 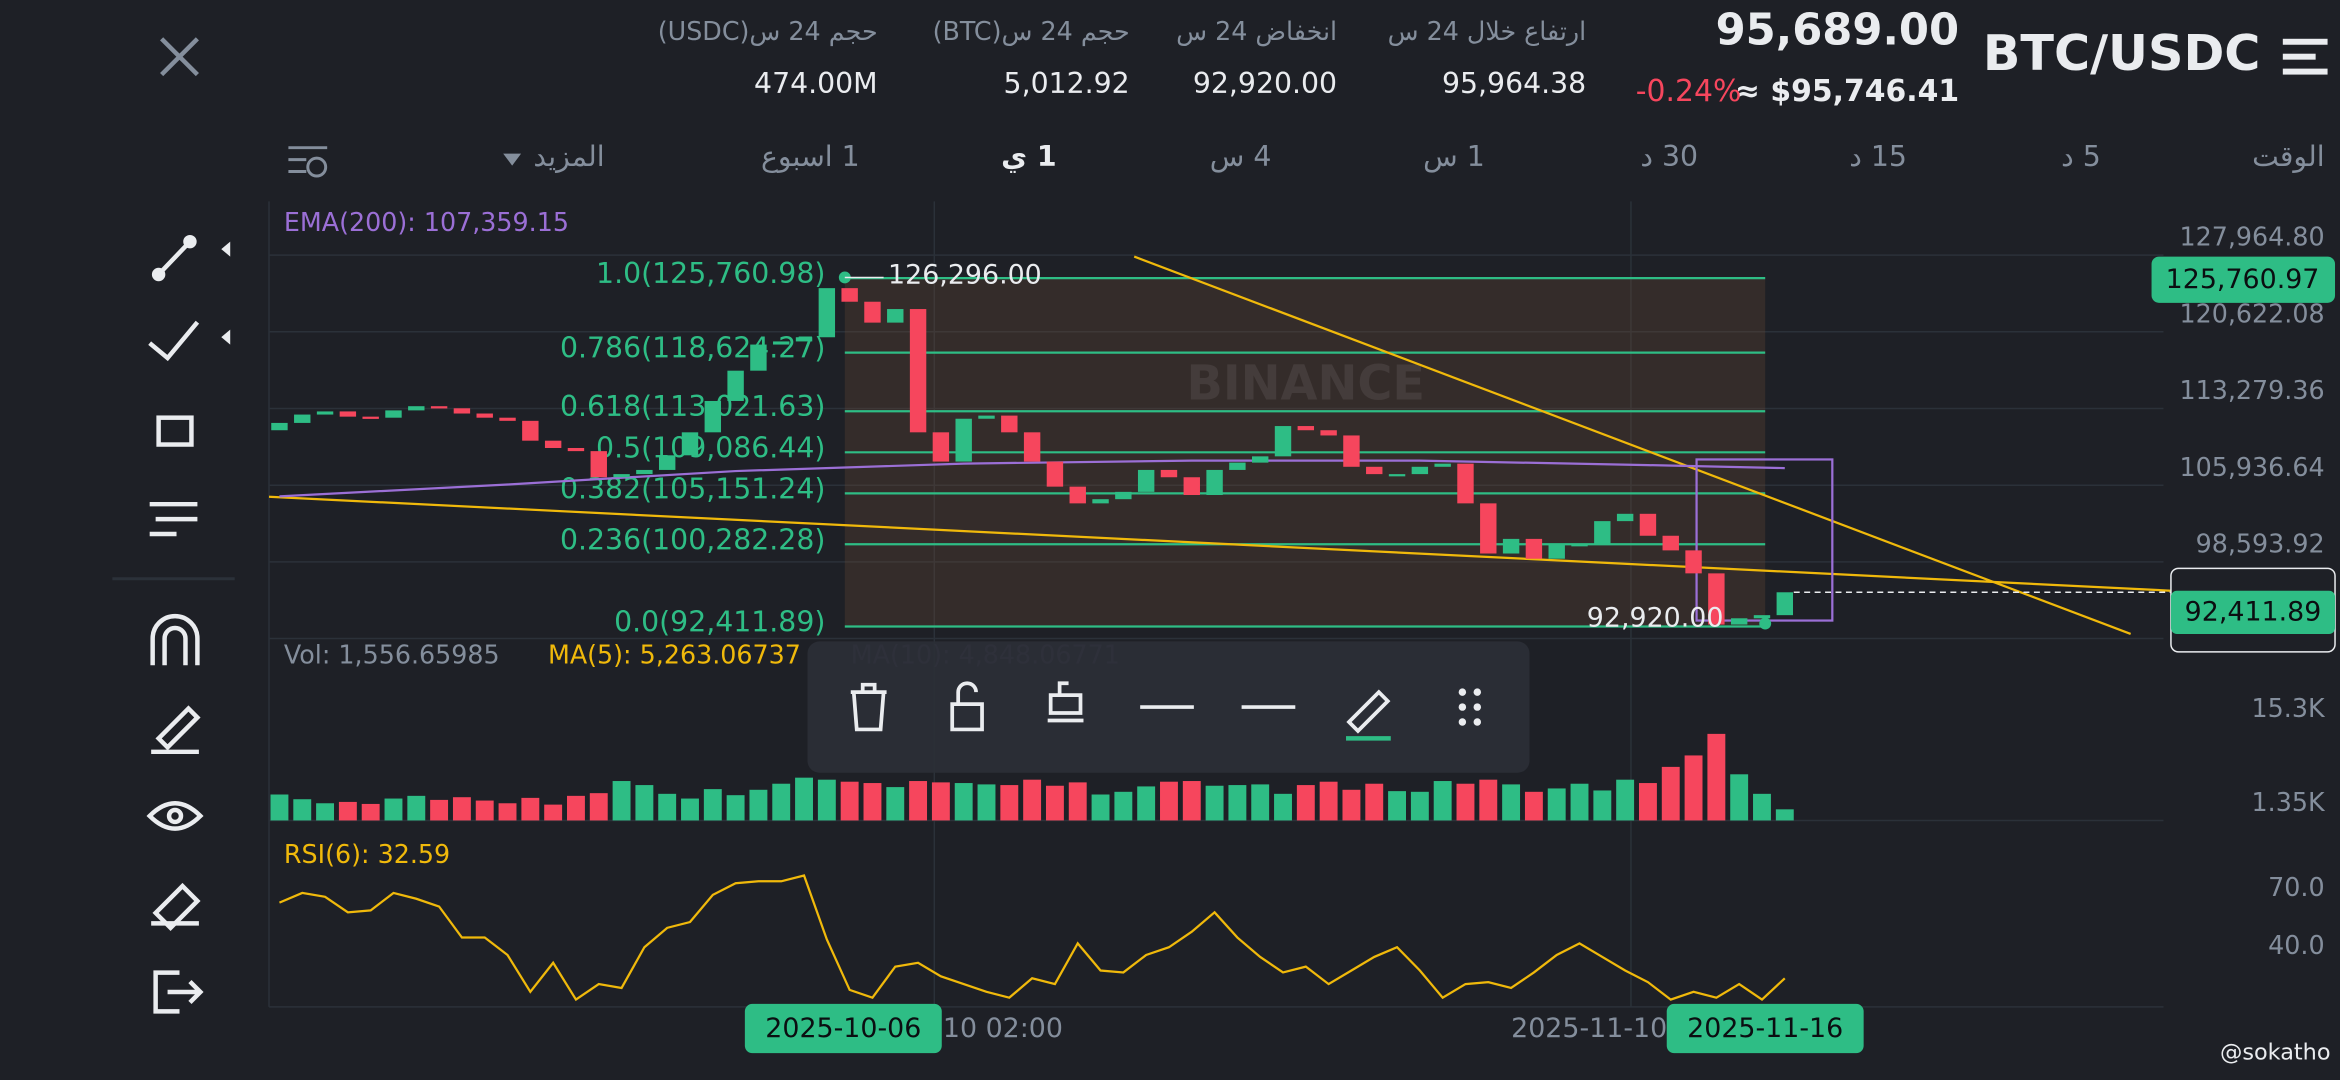 I want to click on price-tick-label: 113,279.36, so click(x=2251, y=390).